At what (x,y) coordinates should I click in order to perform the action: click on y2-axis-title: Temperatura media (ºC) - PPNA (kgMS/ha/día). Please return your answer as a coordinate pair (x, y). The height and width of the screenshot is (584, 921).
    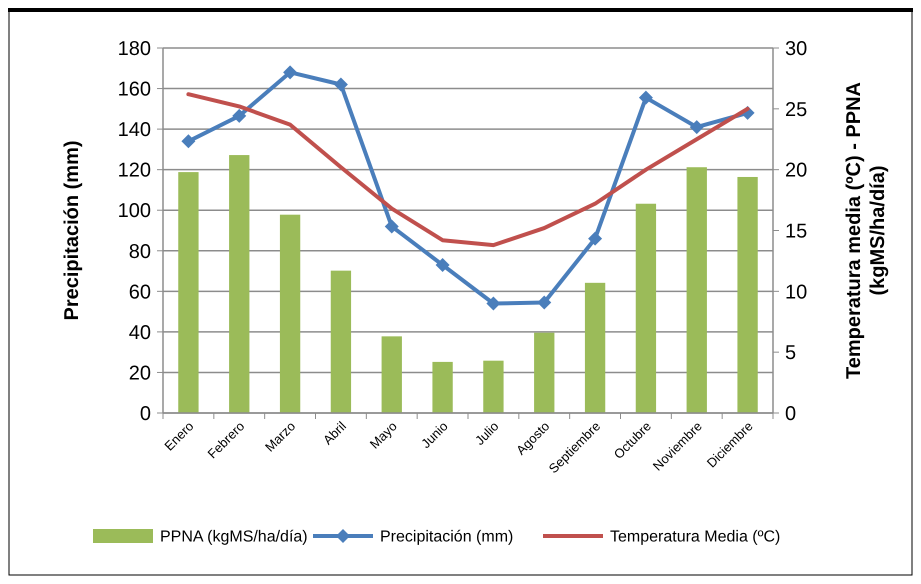
    Looking at the image, I should click on (866, 230).